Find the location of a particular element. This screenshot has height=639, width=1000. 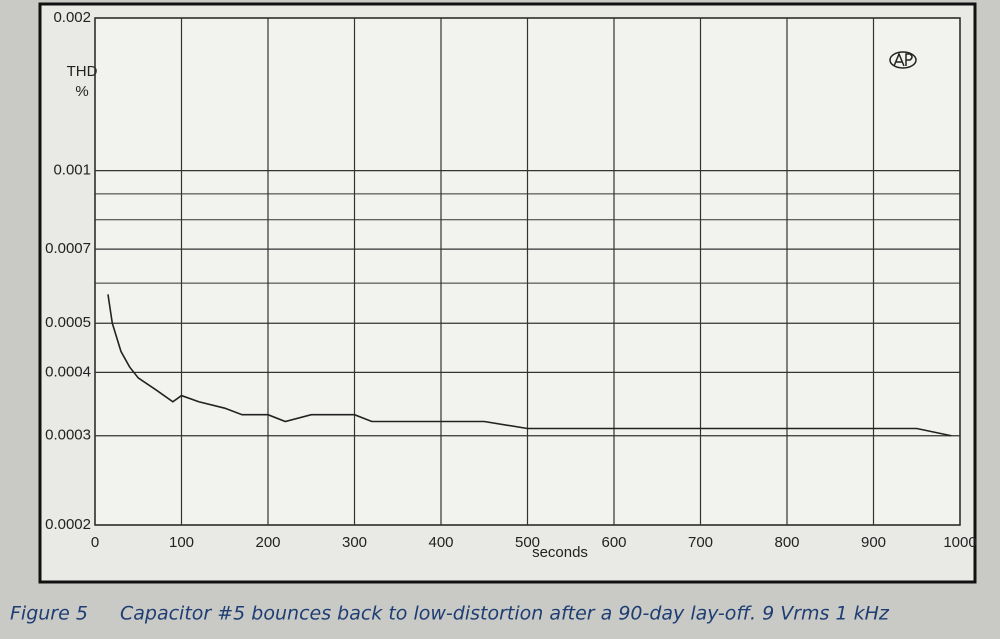

x-tick-label: 900 is located at coordinates (873, 542).